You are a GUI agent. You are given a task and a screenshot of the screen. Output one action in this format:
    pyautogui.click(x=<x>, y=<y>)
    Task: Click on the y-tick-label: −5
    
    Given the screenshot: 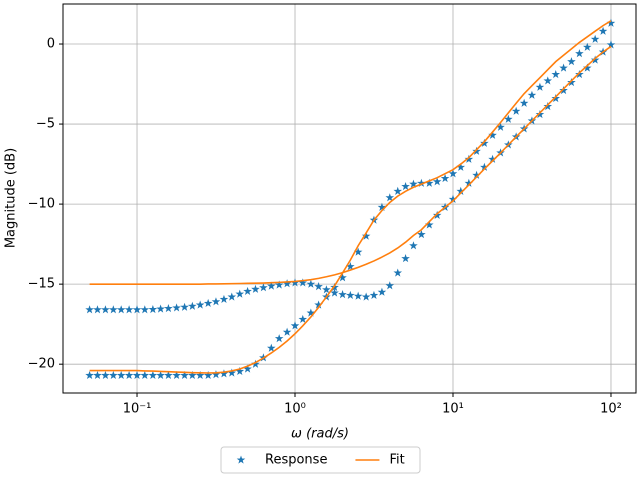 What is the action you would take?
    pyautogui.click(x=45, y=124)
    